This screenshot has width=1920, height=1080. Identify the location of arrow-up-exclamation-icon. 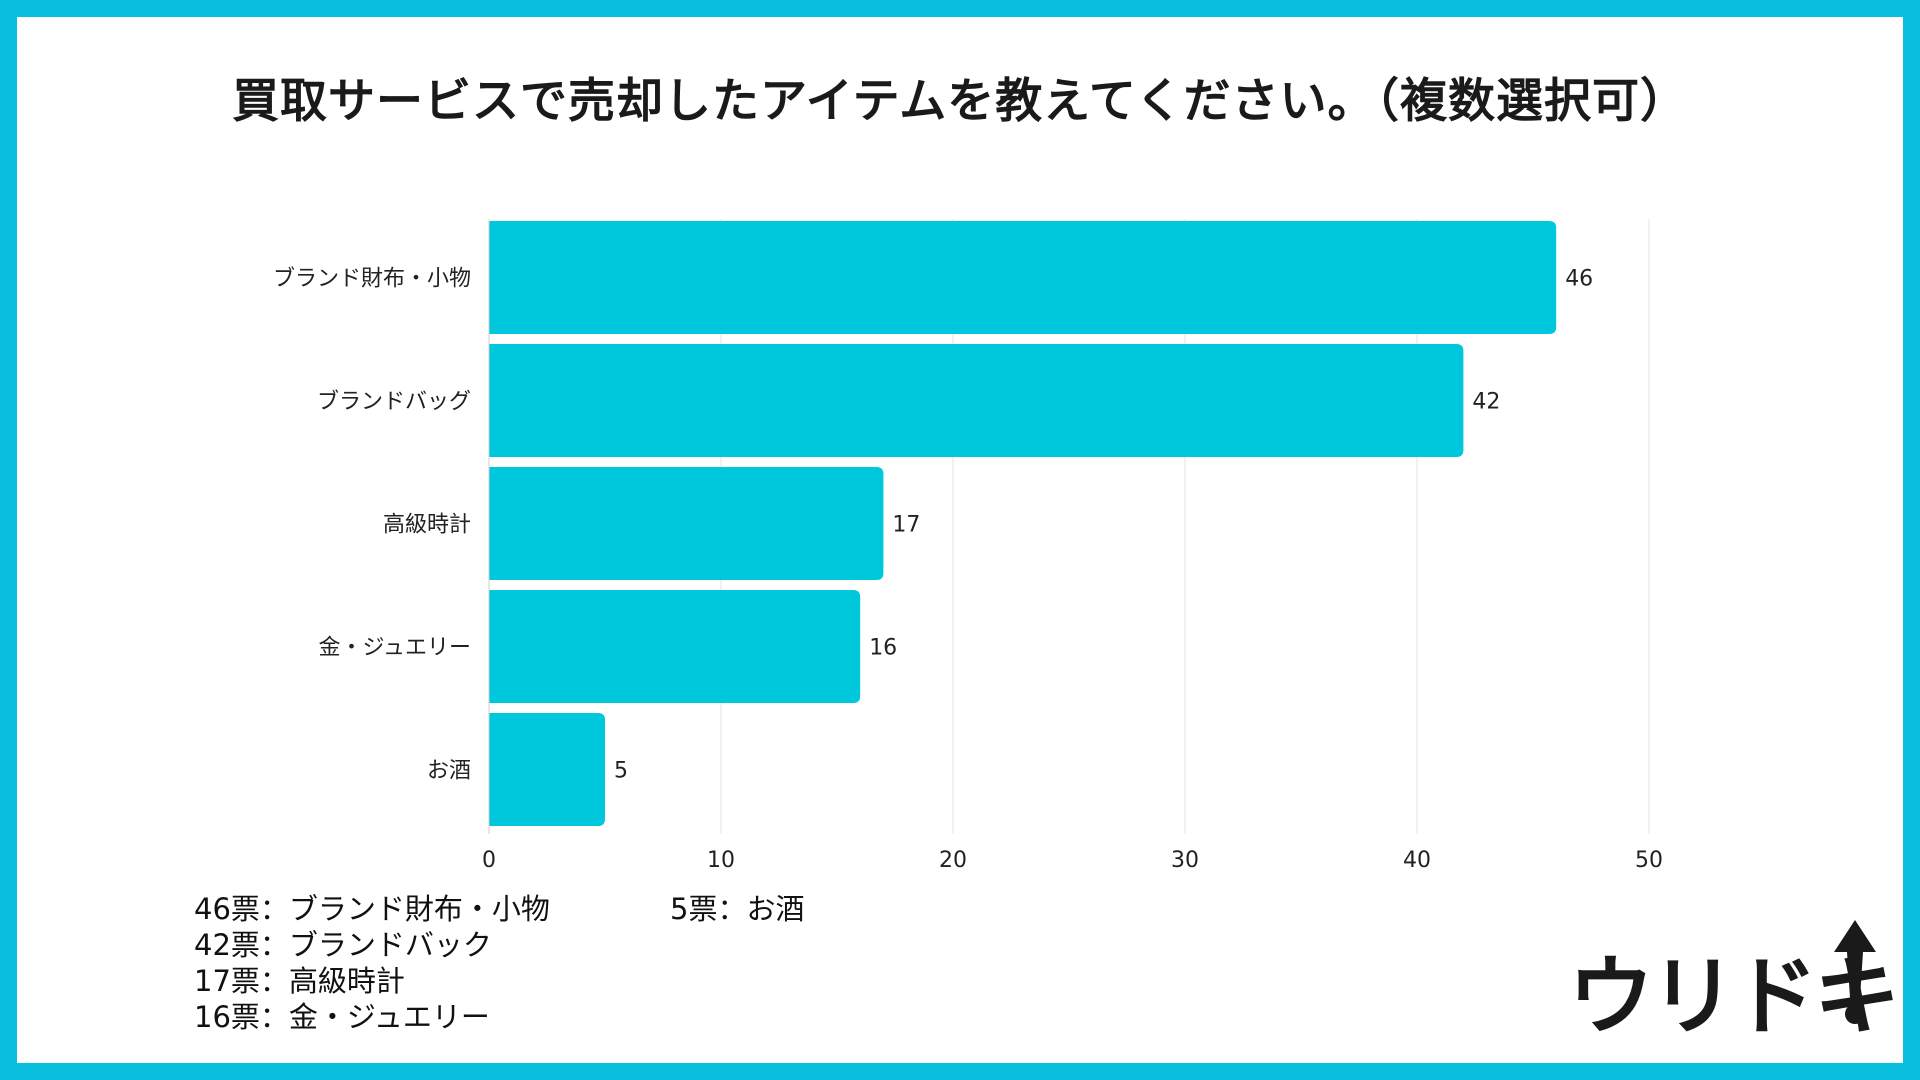
(1855, 972).